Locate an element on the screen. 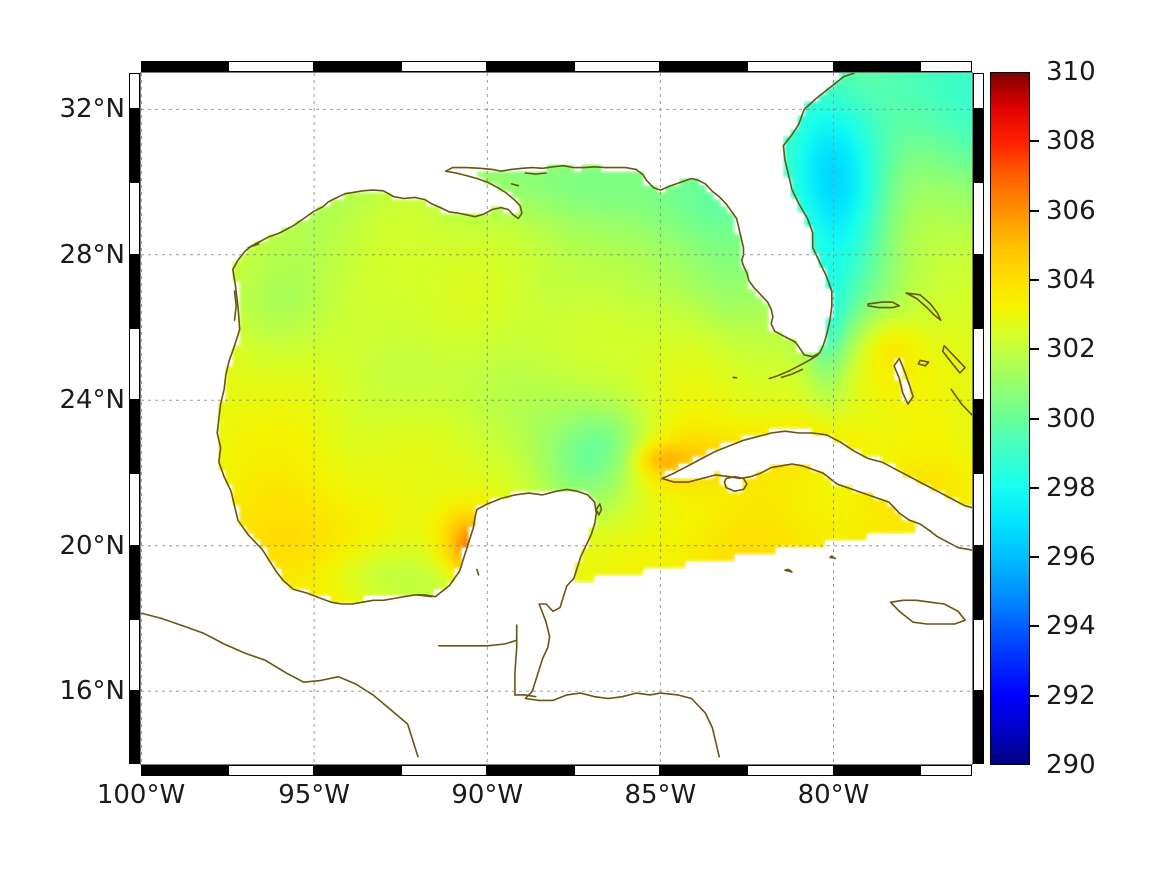  axis-checker-top is located at coordinates (556, 66).